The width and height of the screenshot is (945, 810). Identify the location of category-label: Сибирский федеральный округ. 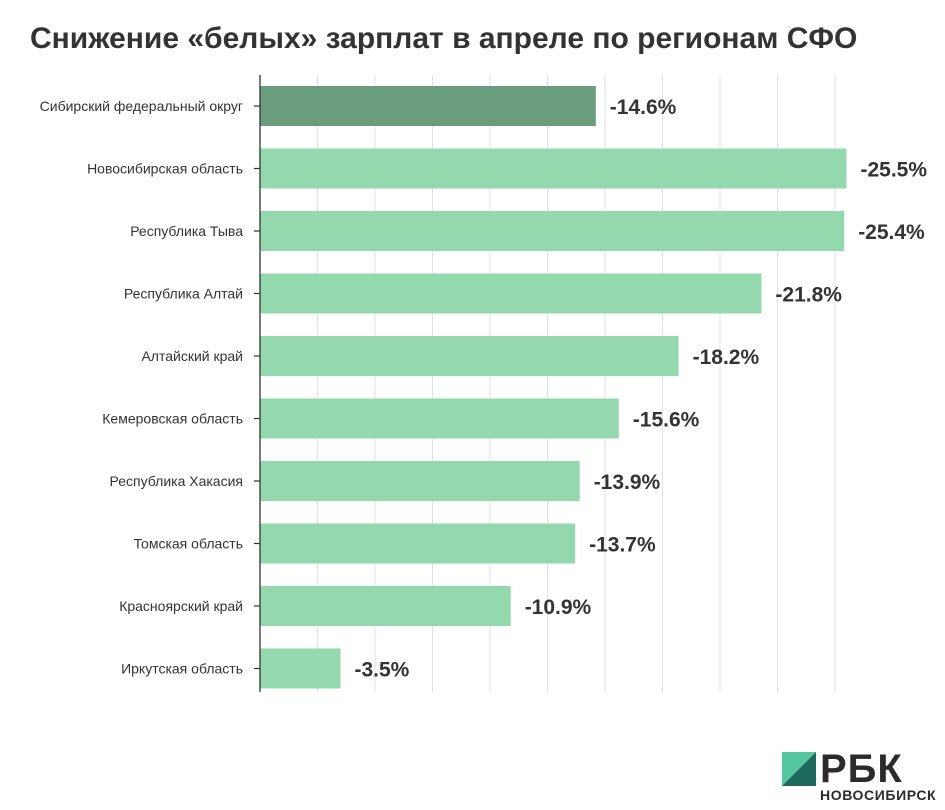
(141, 106).